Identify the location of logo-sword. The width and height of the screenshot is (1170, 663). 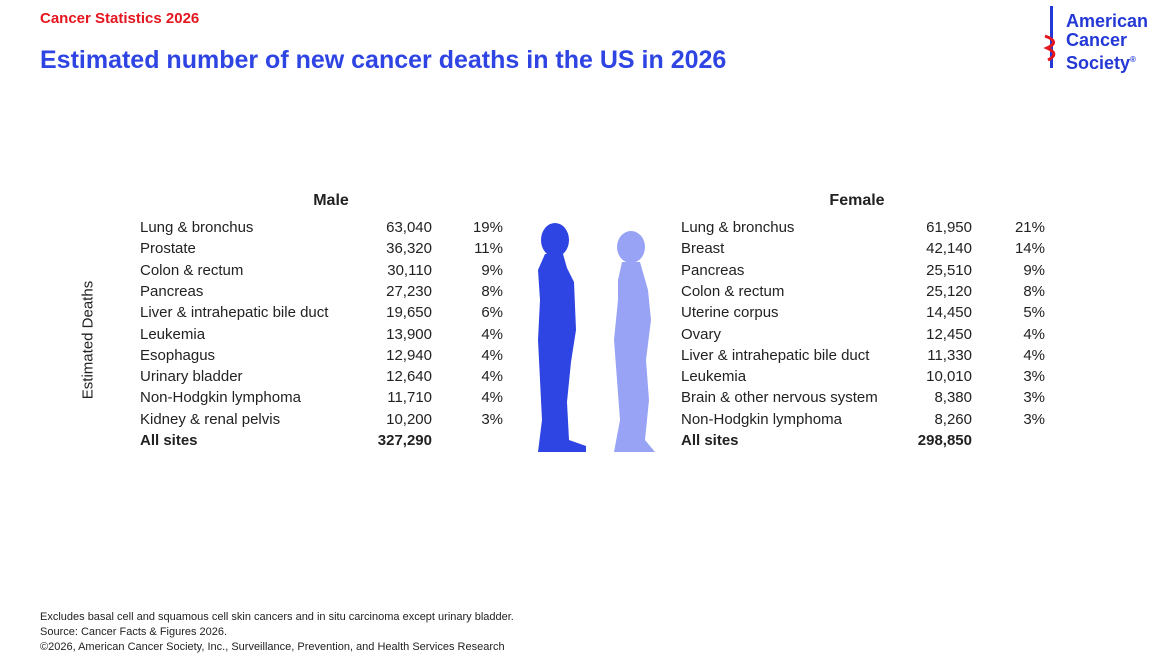
(1049, 37).